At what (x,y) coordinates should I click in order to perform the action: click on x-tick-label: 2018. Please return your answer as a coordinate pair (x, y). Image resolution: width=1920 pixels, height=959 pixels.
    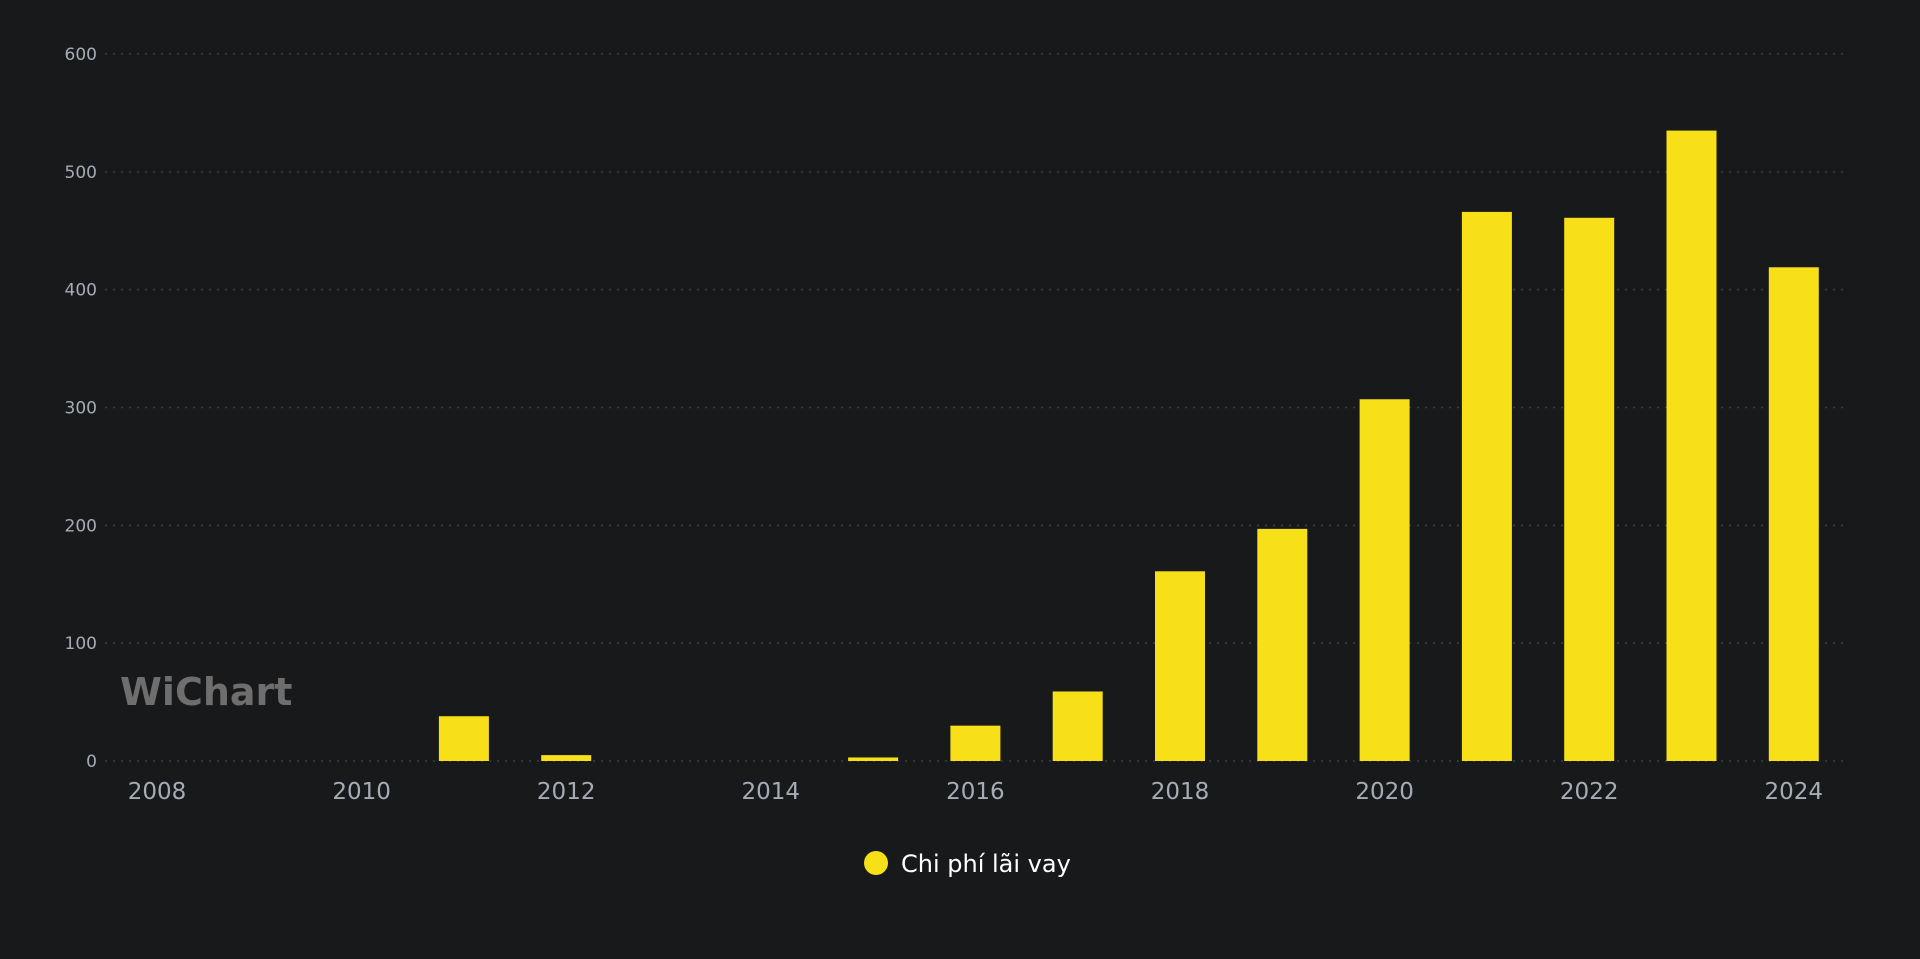
    Looking at the image, I should click on (1180, 792).